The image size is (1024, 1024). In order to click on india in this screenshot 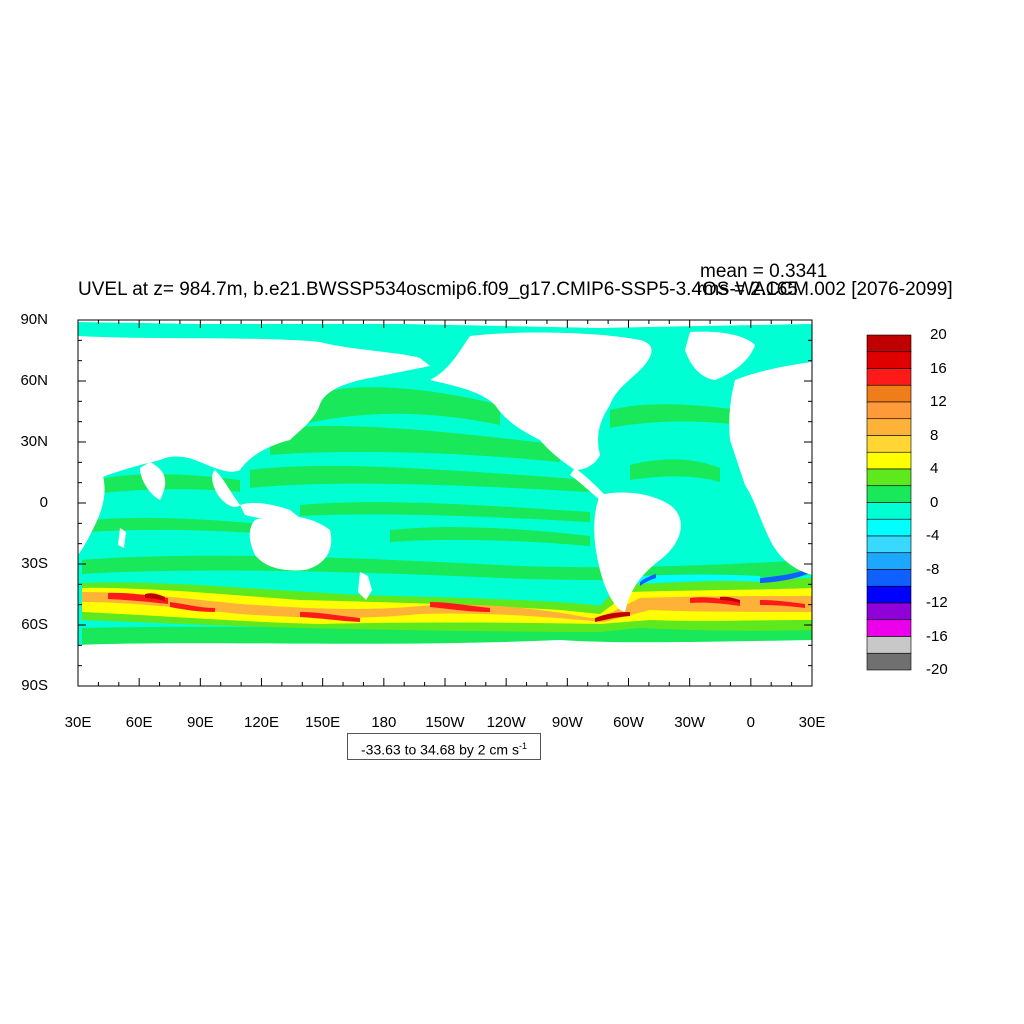, I will do `click(153, 481)`.